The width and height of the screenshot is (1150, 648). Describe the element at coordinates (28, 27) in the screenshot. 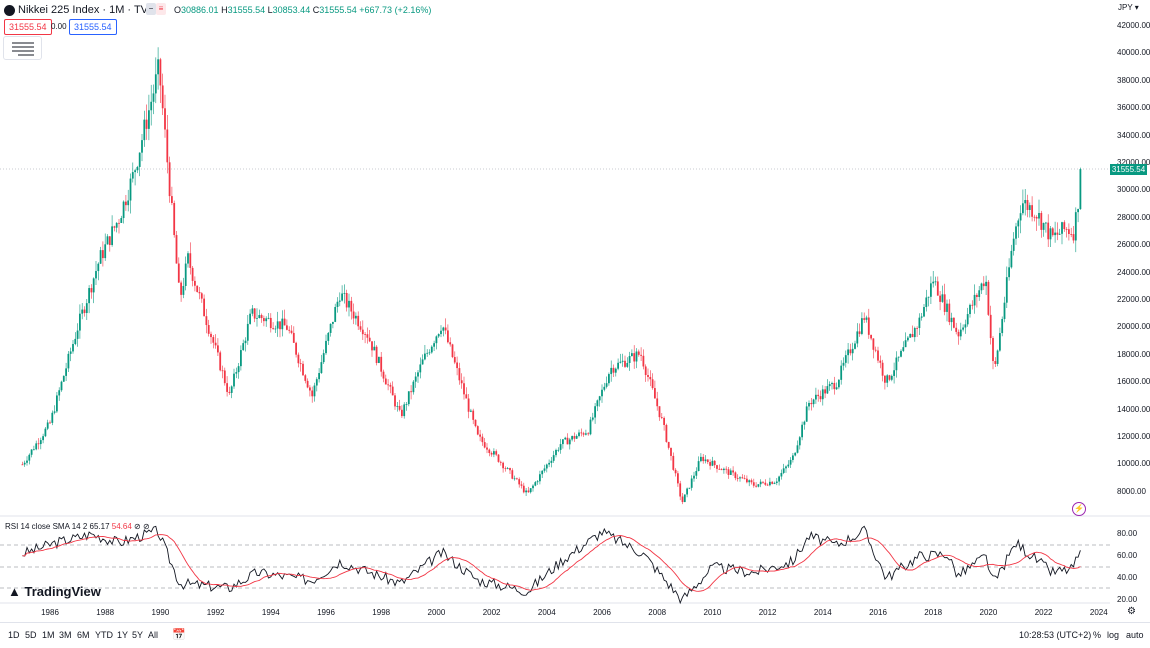

I see `sell-button: 31555.54` at that location.